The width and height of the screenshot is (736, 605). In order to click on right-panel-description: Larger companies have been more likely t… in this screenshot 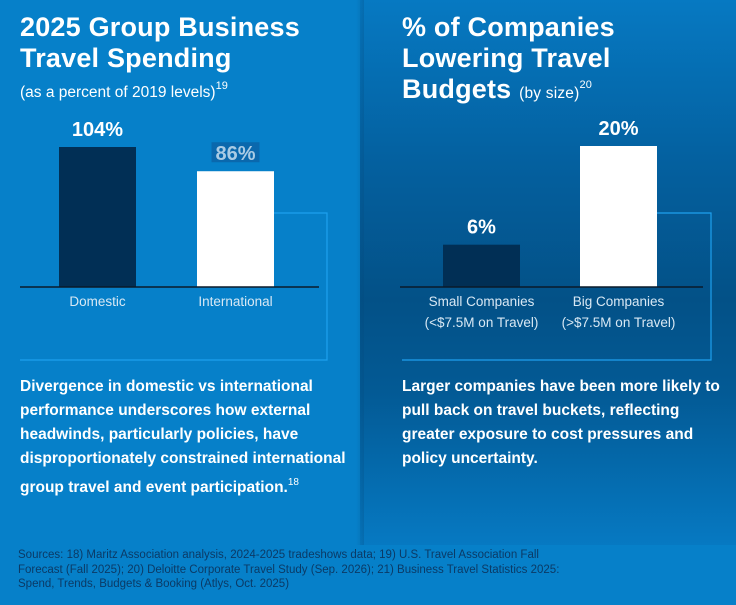, I will do `click(561, 422)`.